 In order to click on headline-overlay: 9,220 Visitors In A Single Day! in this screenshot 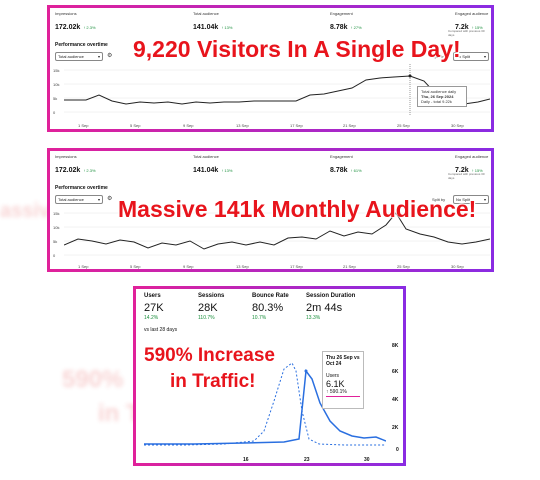, I will do `click(297, 49)`.